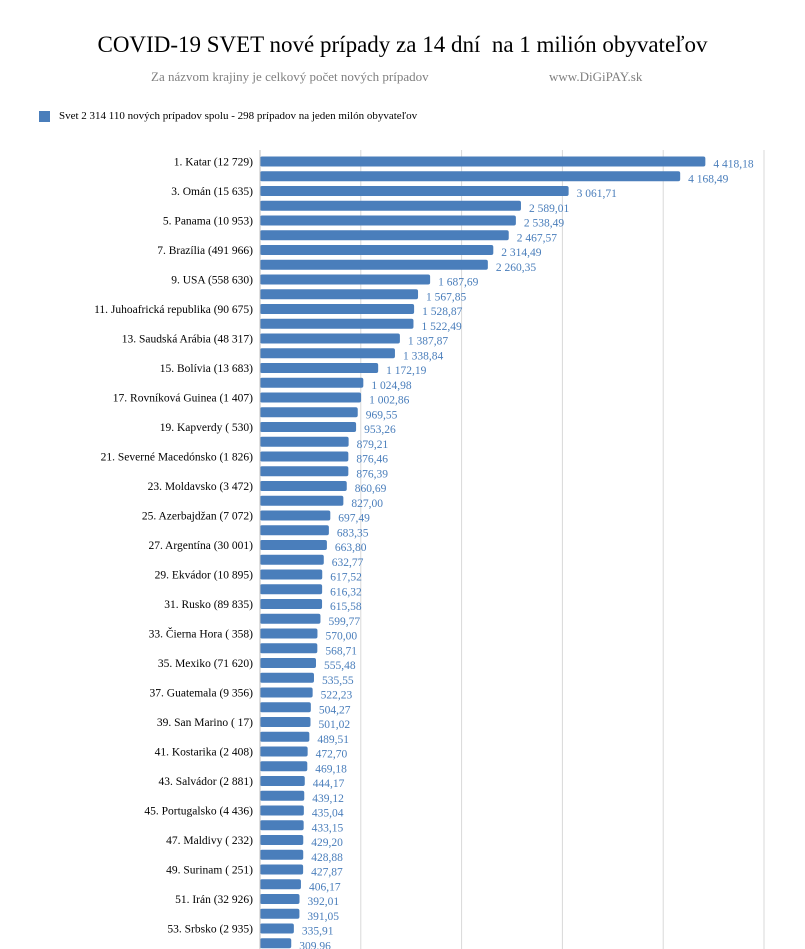 The width and height of the screenshot is (805, 949). I want to click on data-label: 632,77, so click(348, 563).